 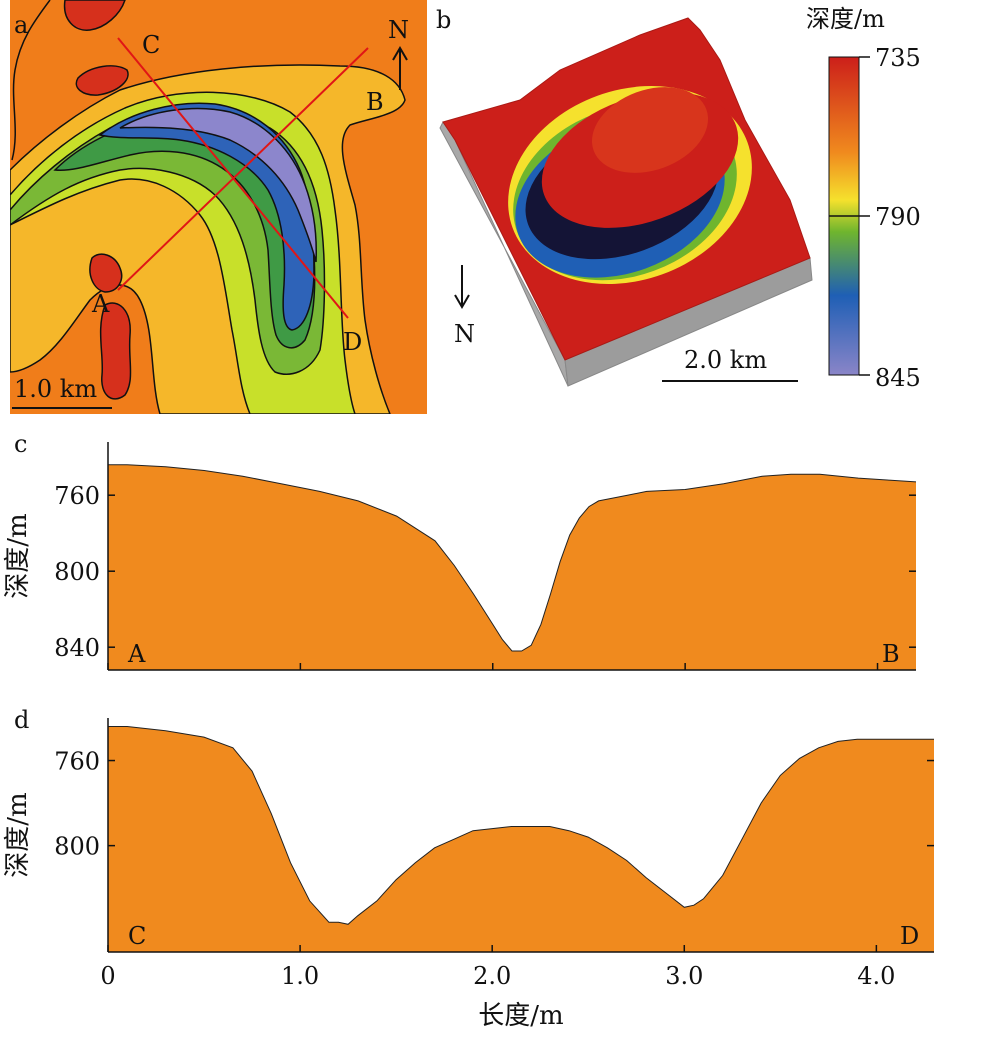 What do you see at coordinates (106, 273) in the screenshot?
I see `red-patch-left` at bounding box center [106, 273].